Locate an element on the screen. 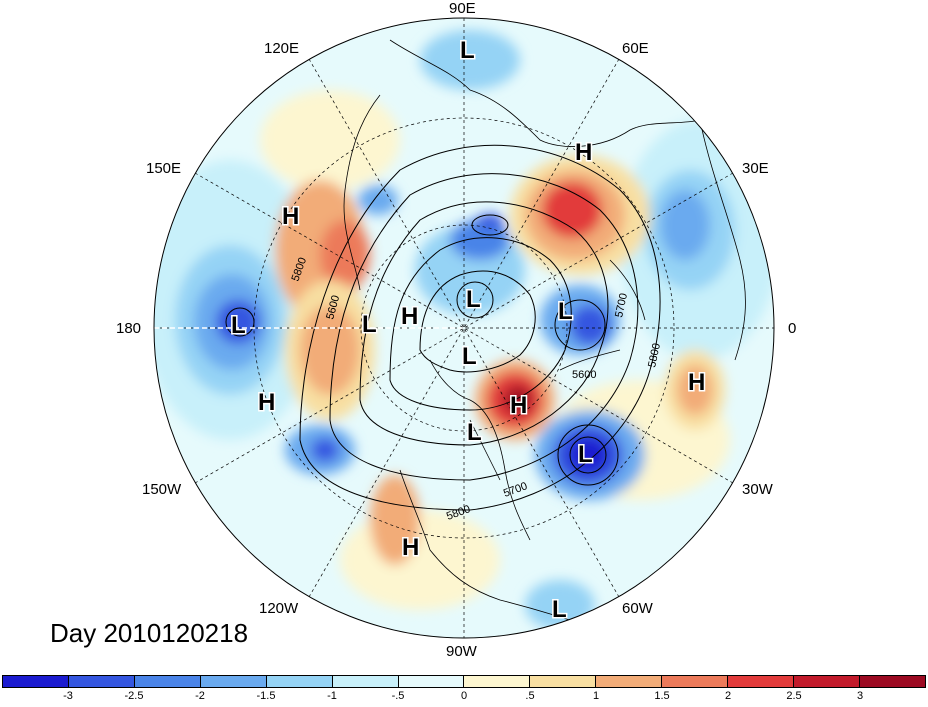 Image resolution: width=928 pixels, height=707 pixels. lon-label-60w: 60W is located at coordinates (637, 608).